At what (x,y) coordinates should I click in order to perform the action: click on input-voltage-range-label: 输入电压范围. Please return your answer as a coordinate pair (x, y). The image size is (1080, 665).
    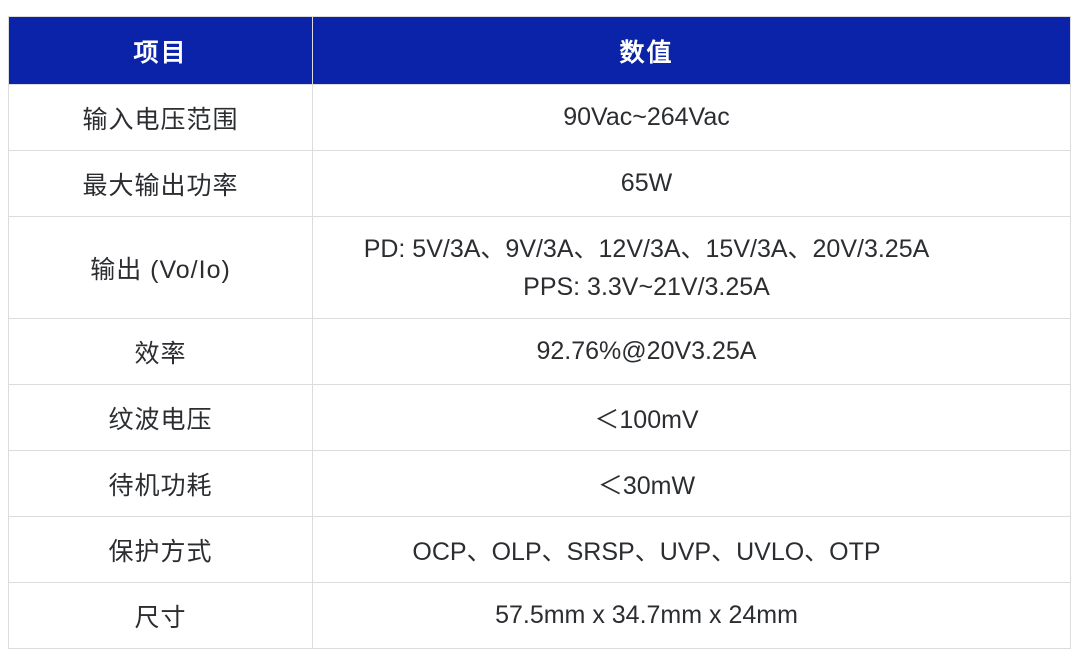
    Looking at the image, I should click on (160, 117).